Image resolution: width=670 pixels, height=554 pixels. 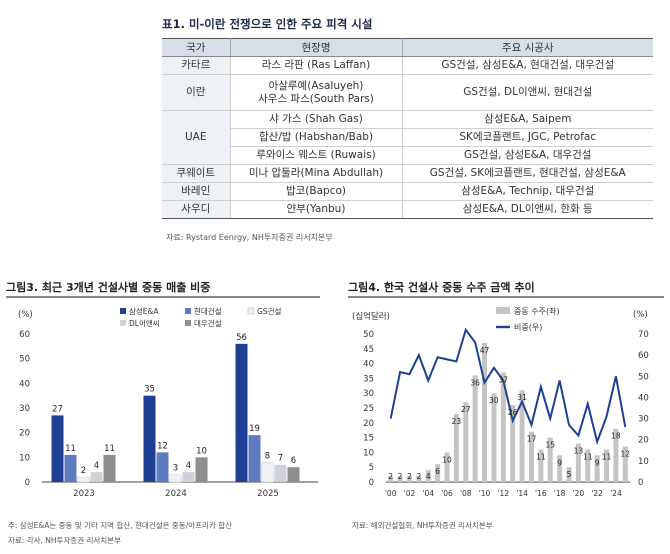 I want to click on y-tick-label-left: 15, so click(x=368, y=439).